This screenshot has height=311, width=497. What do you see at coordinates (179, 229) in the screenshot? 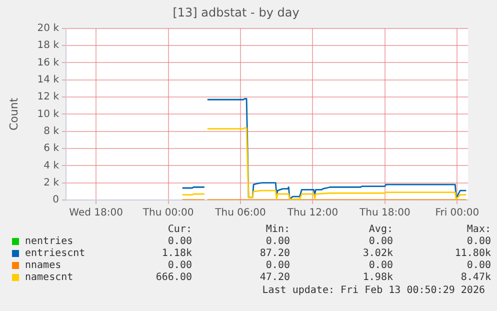
I see `text: Cur:` at bounding box center [179, 229].